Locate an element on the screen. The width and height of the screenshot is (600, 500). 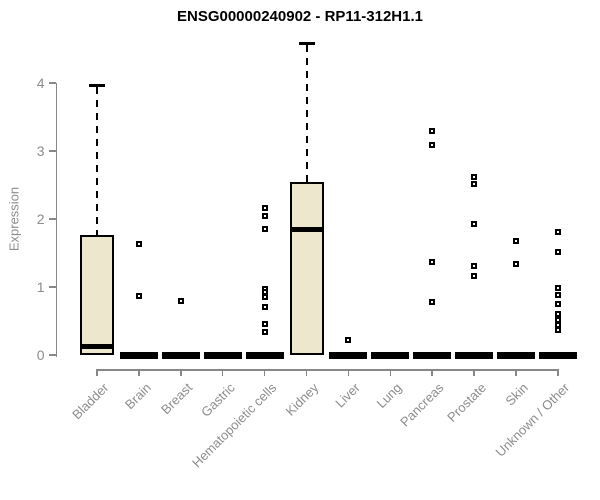
y-tick-label: 4 is located at coordinates (40, 83).